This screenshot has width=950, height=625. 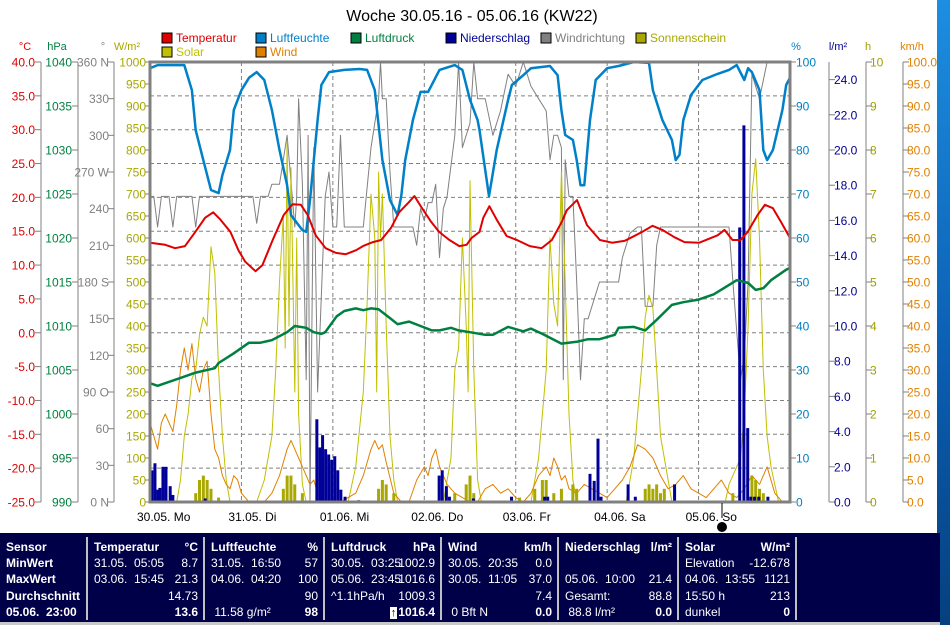 What do you see at coordinates (416, 595) in the screenshot?
I see `cell-value-text: 1009.3` at bounding box center [416, 595].